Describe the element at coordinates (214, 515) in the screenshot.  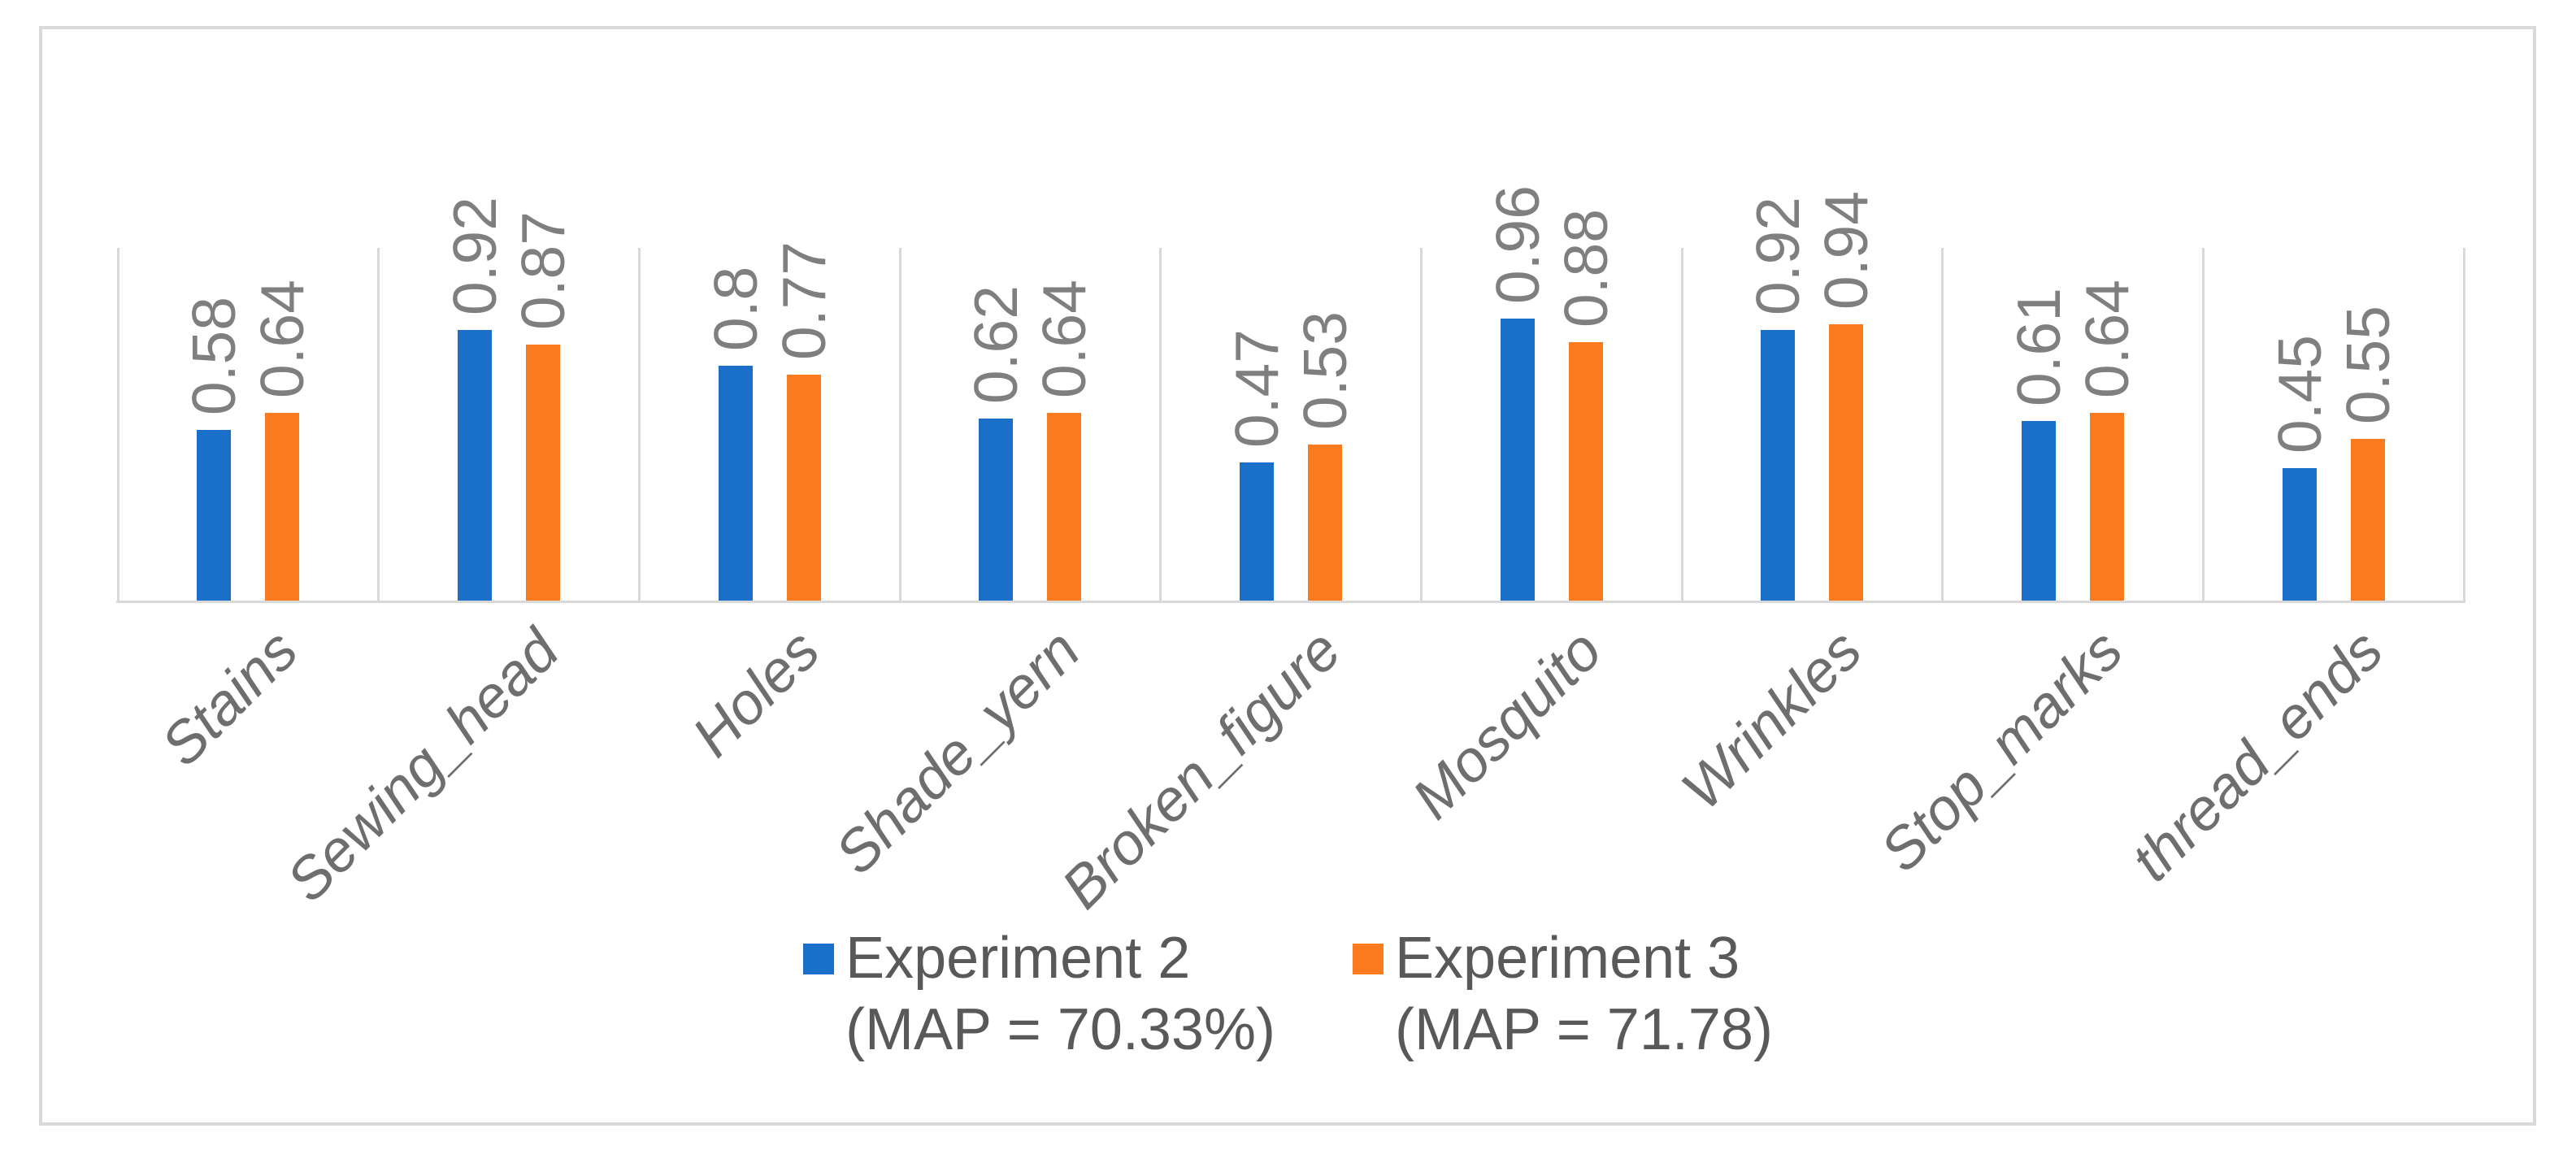
I see `bar-series2-stains` at that location.